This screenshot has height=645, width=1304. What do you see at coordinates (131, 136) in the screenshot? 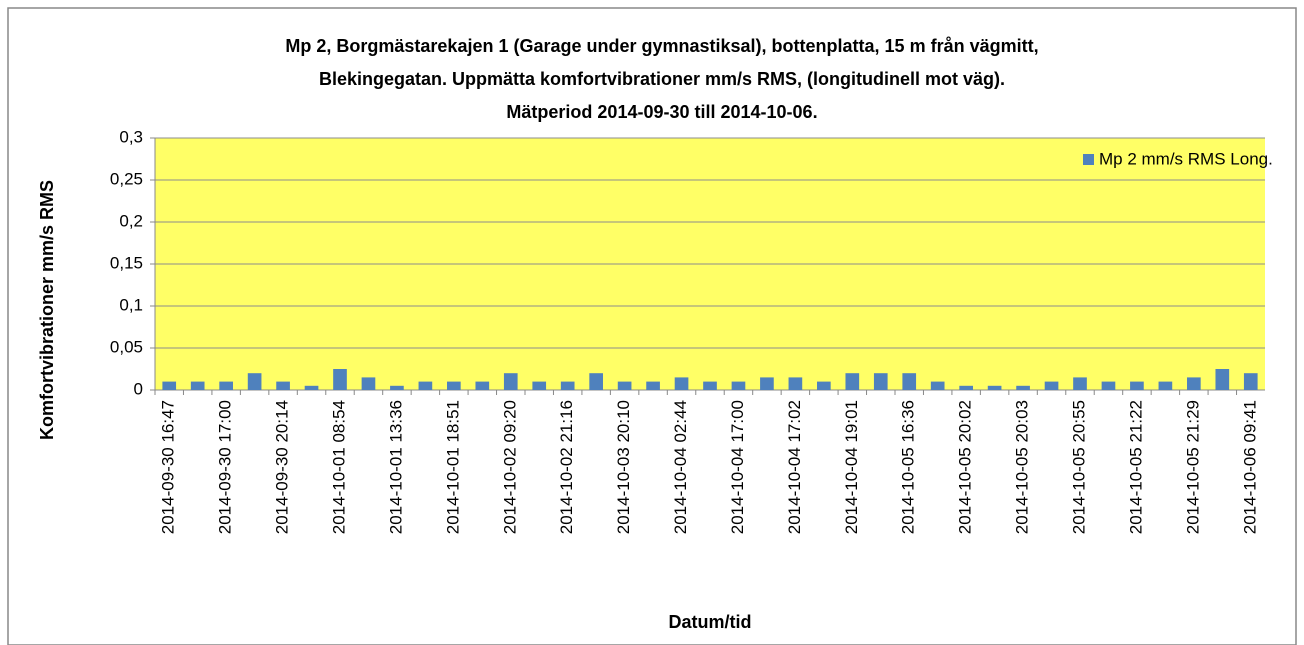
I see `y-tick-label: 0,3` at bounding box center [131, 136].